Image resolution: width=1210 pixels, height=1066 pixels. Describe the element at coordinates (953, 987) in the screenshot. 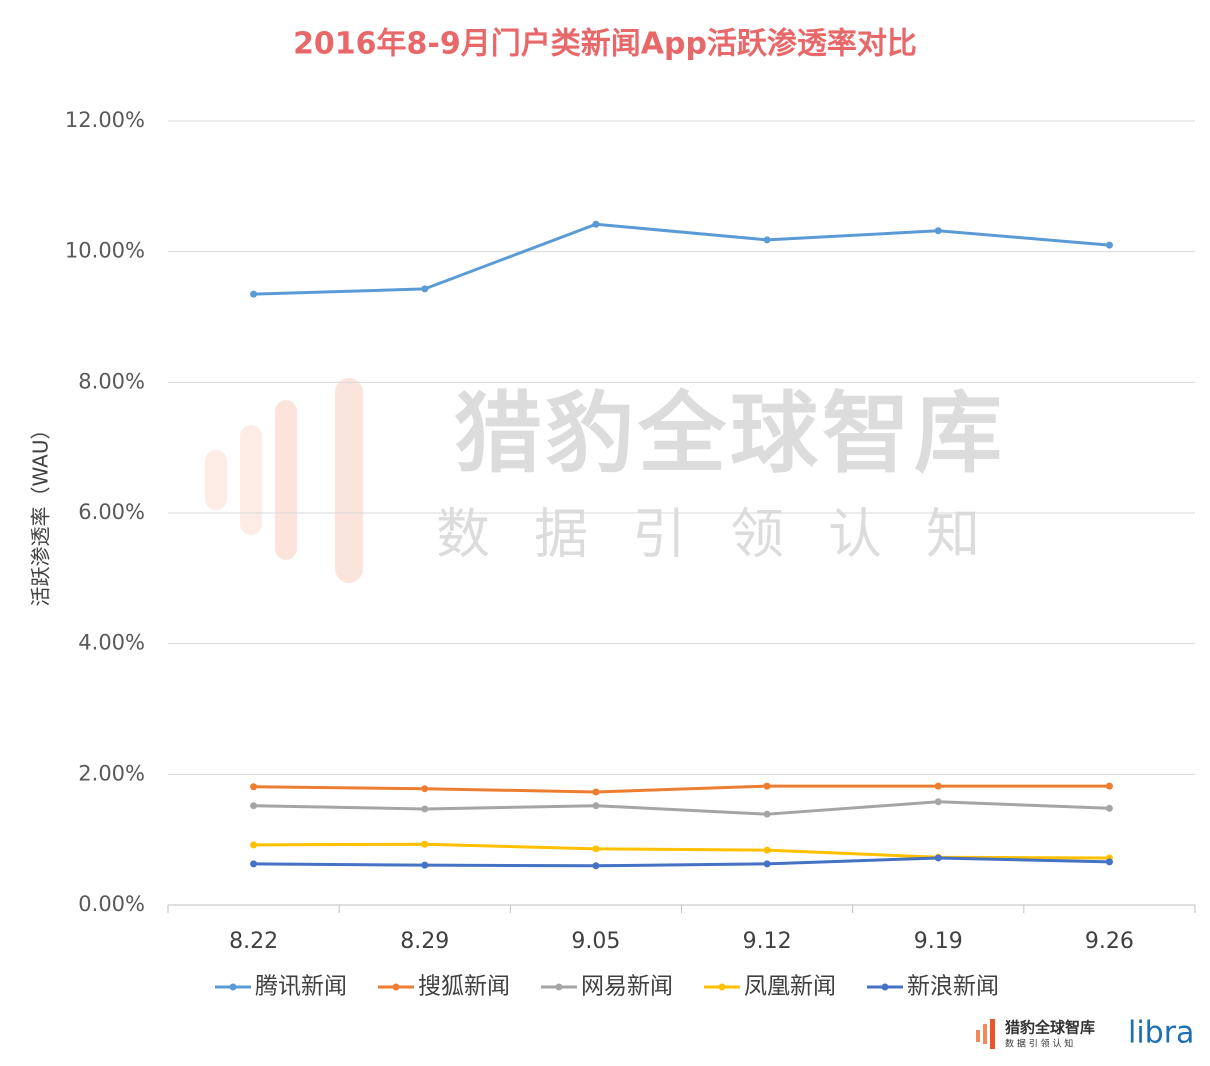

I see `legend-label: 新浪新闻` at that location.